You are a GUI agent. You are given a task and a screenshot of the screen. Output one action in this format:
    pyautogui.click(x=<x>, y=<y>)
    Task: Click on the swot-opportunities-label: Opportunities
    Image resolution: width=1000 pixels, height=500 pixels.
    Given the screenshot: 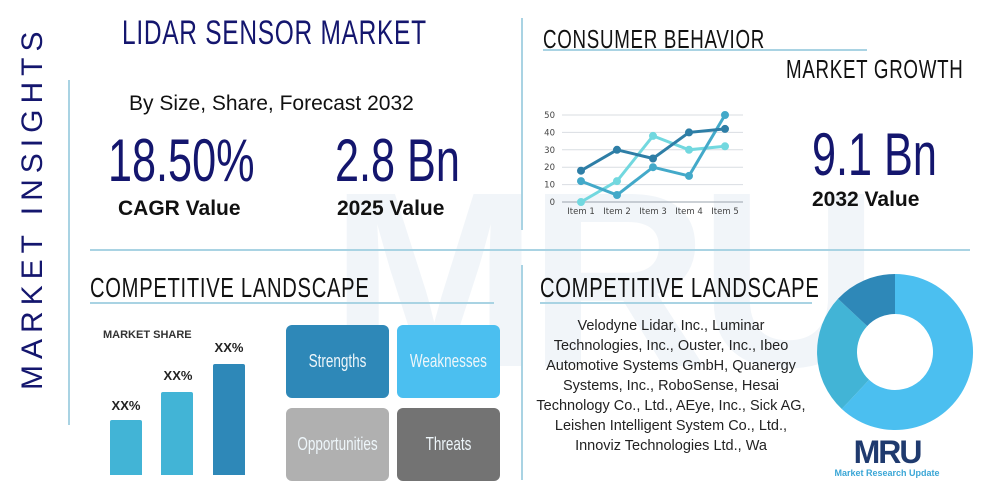 What is the action you would take?
    pyautogui.click(x=337, y=444)
    